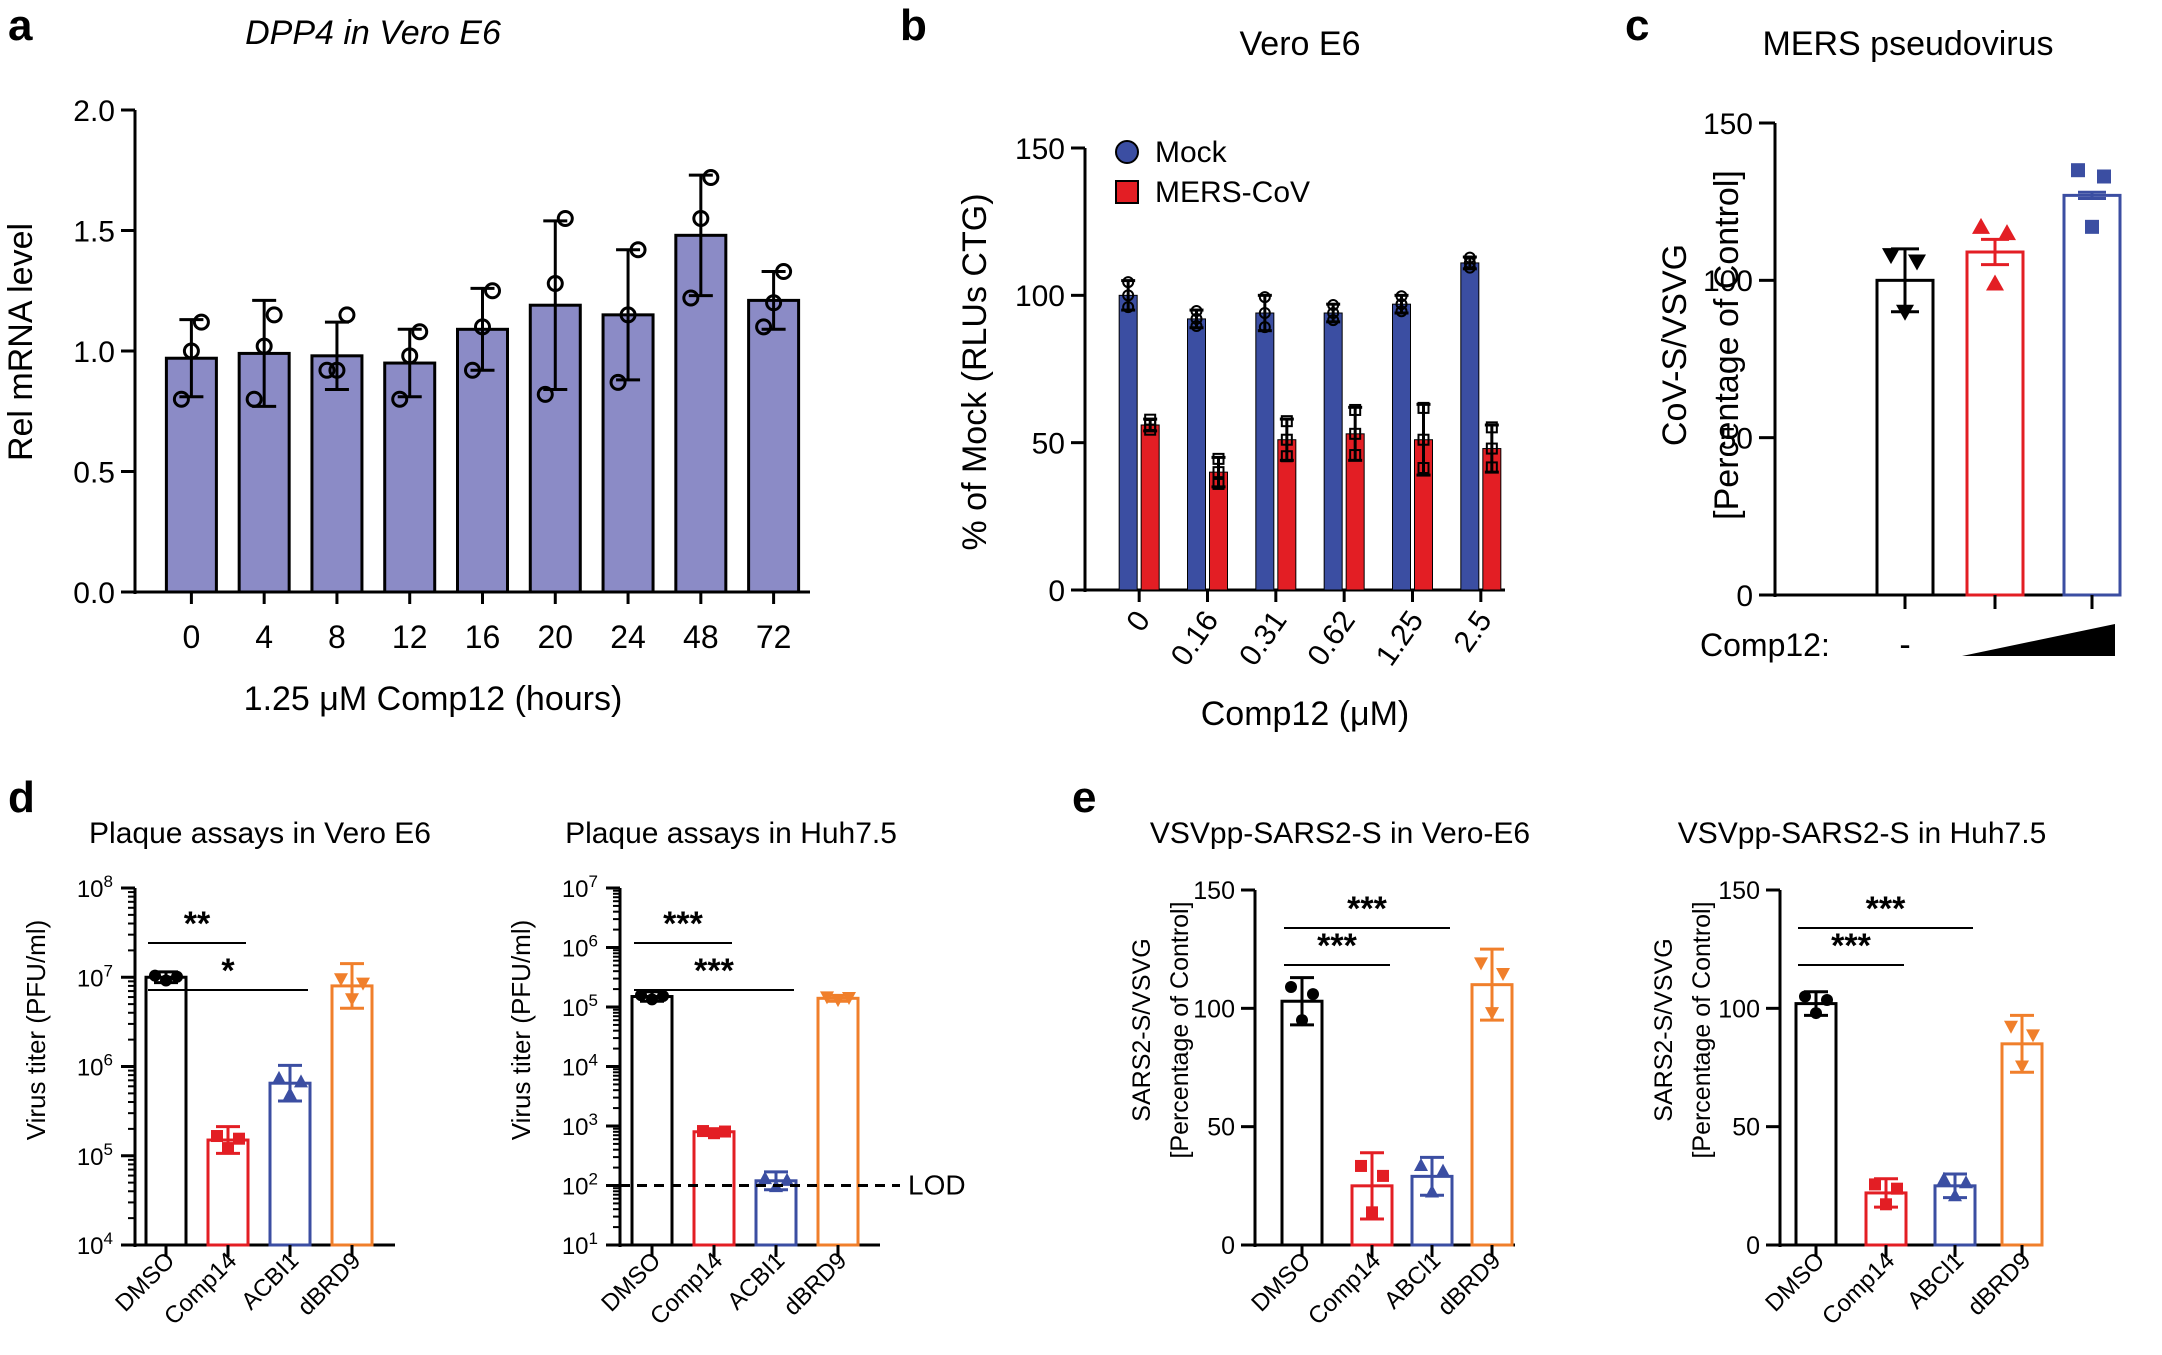 The image size is (2162, 1355). What do you see at coordinates (1470, 426) in the screenshot?
I see `chart-b-bar-mock` at bounding box center [1470, 426].